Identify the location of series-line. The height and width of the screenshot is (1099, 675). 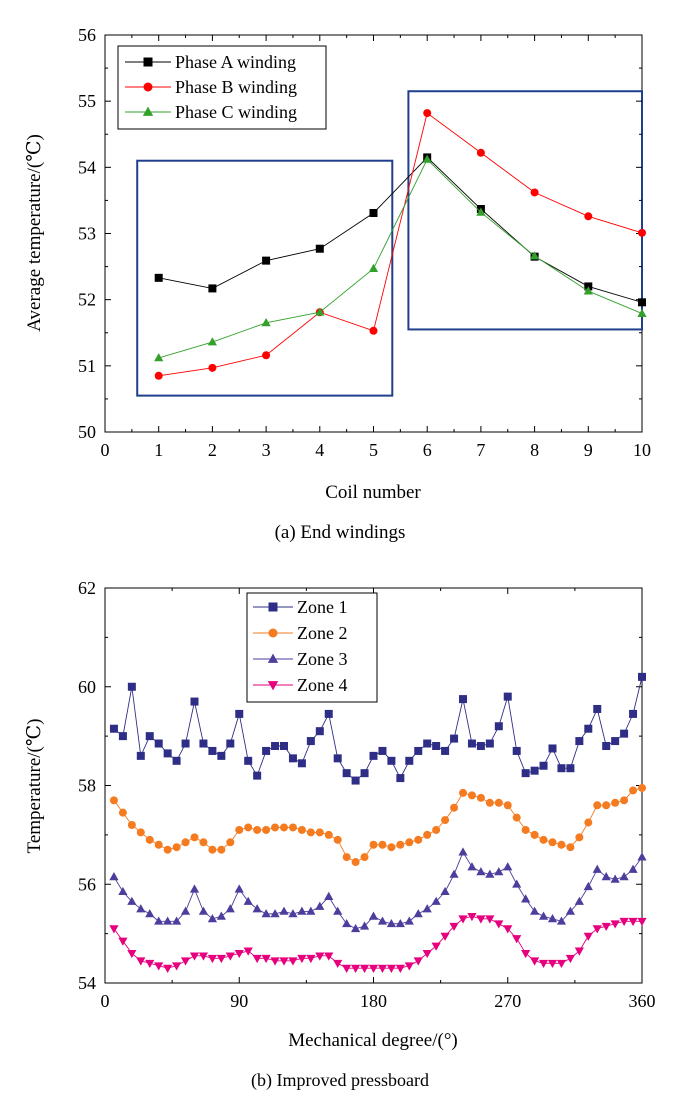
(400, 229).